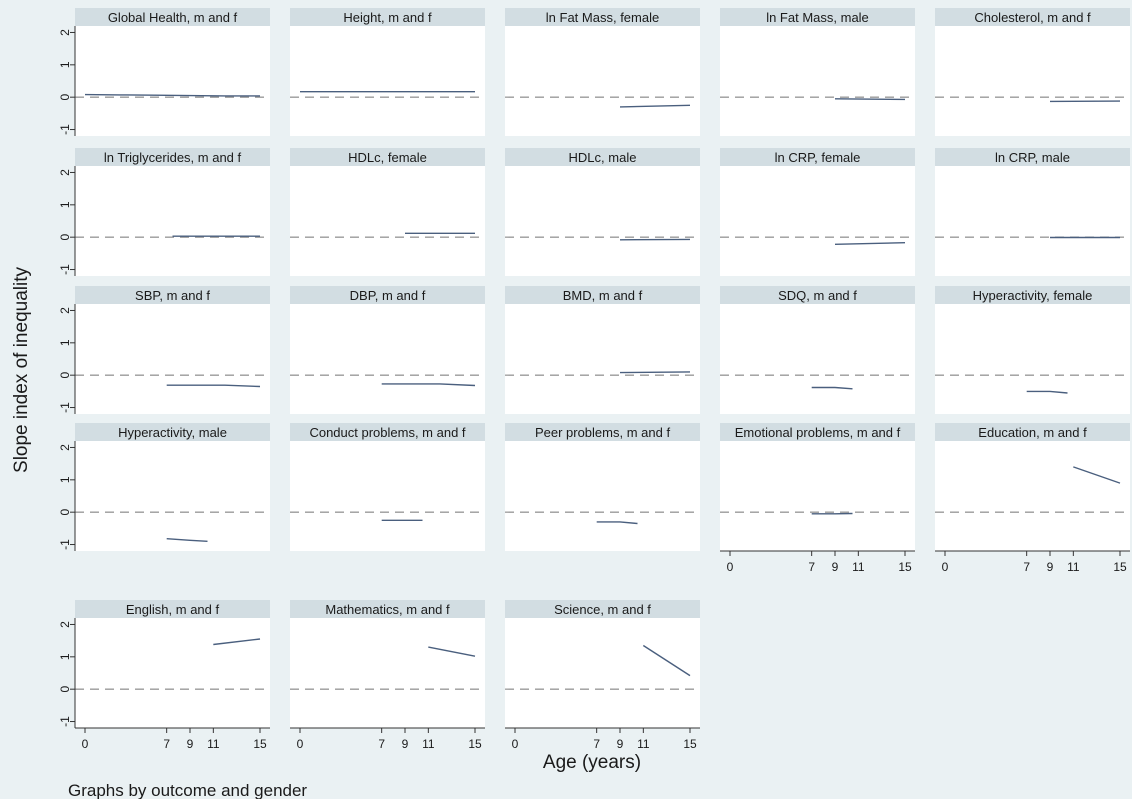 This screenshot has height=799, width=1132. What do you see at coordinates (1032, 432) in the screenshot?
I see `panel-title: Education, m and f` at bounding box center [1032, 432].